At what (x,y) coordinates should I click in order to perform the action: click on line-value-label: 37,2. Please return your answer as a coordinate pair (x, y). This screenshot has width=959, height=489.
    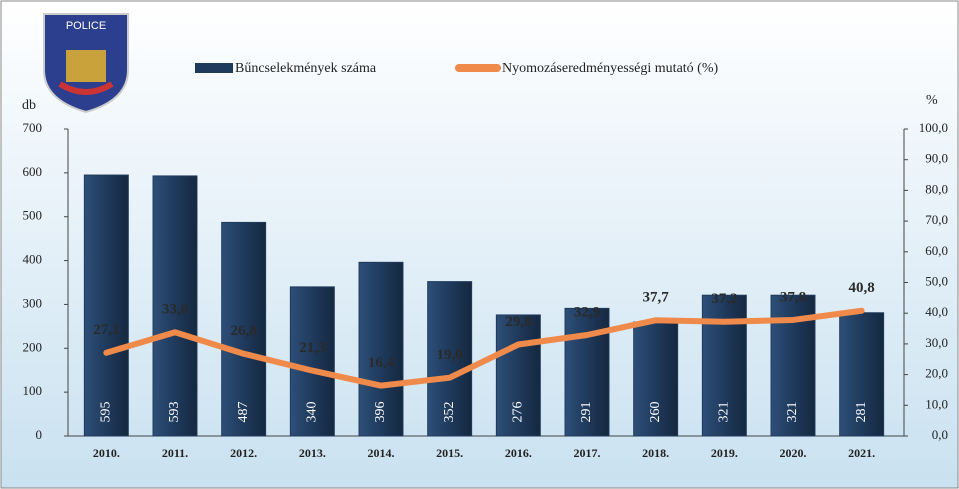
    Looking at the image, I should click on (724, 299).